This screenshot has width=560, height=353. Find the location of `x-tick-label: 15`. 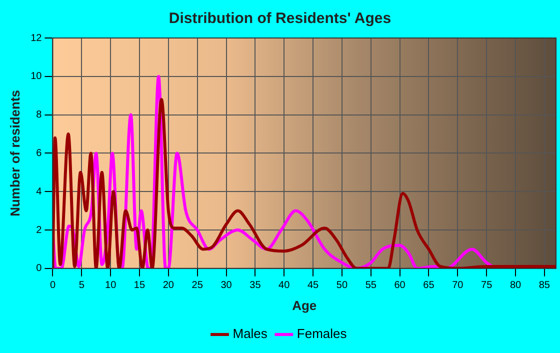

x-tick-label: 15 is located at coordinates (140, 286).